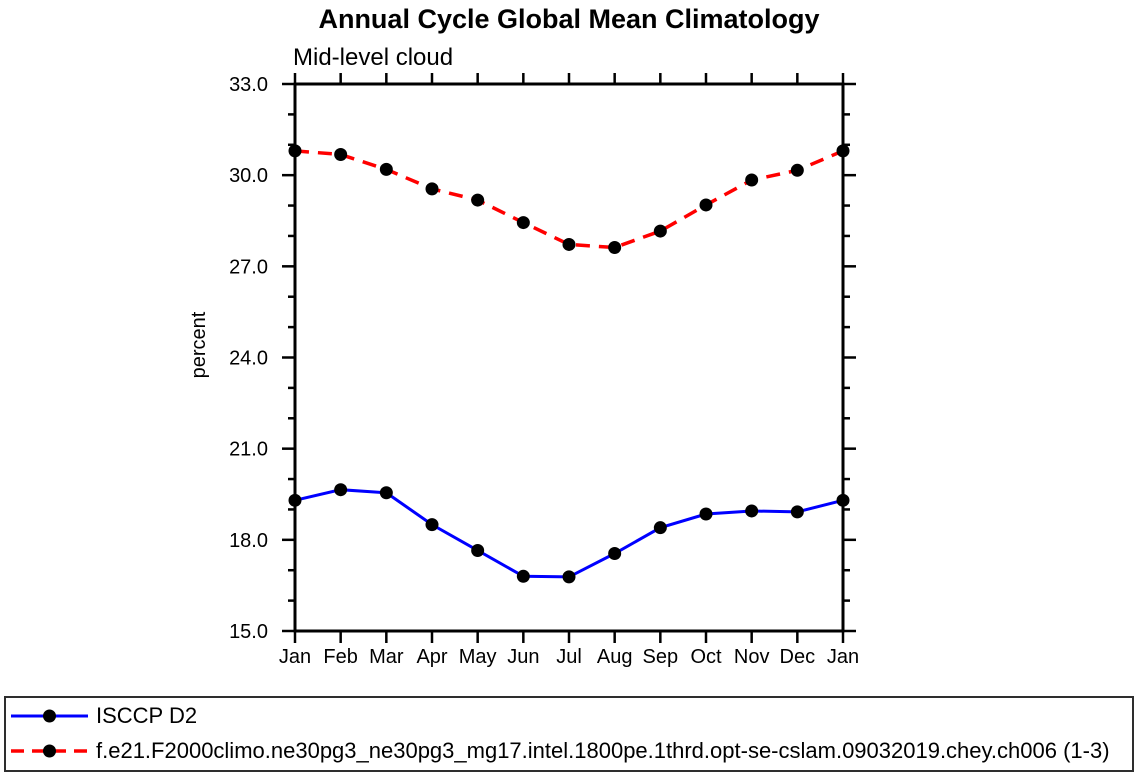 This screenshot has width=1138, height=774. I want to click on x-tick-label: Apr, so click(431, 657).